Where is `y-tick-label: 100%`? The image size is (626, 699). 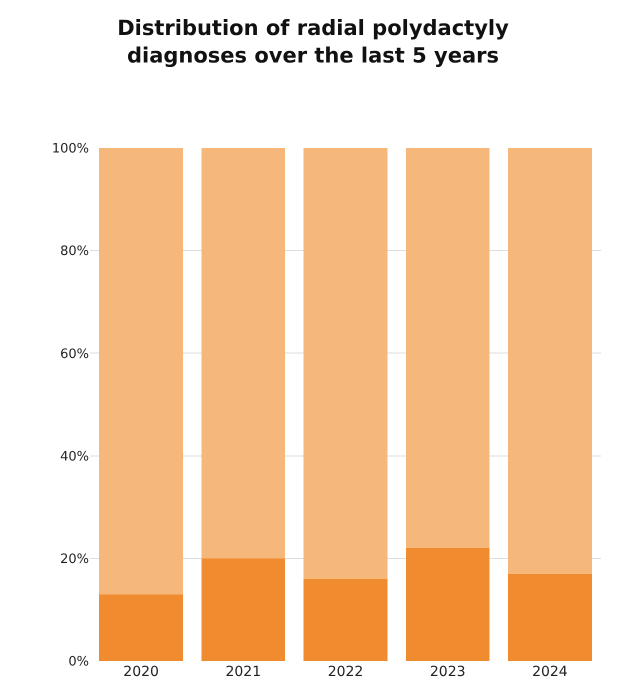 y-tick-label: 100% is located at coordinates (70, 149).